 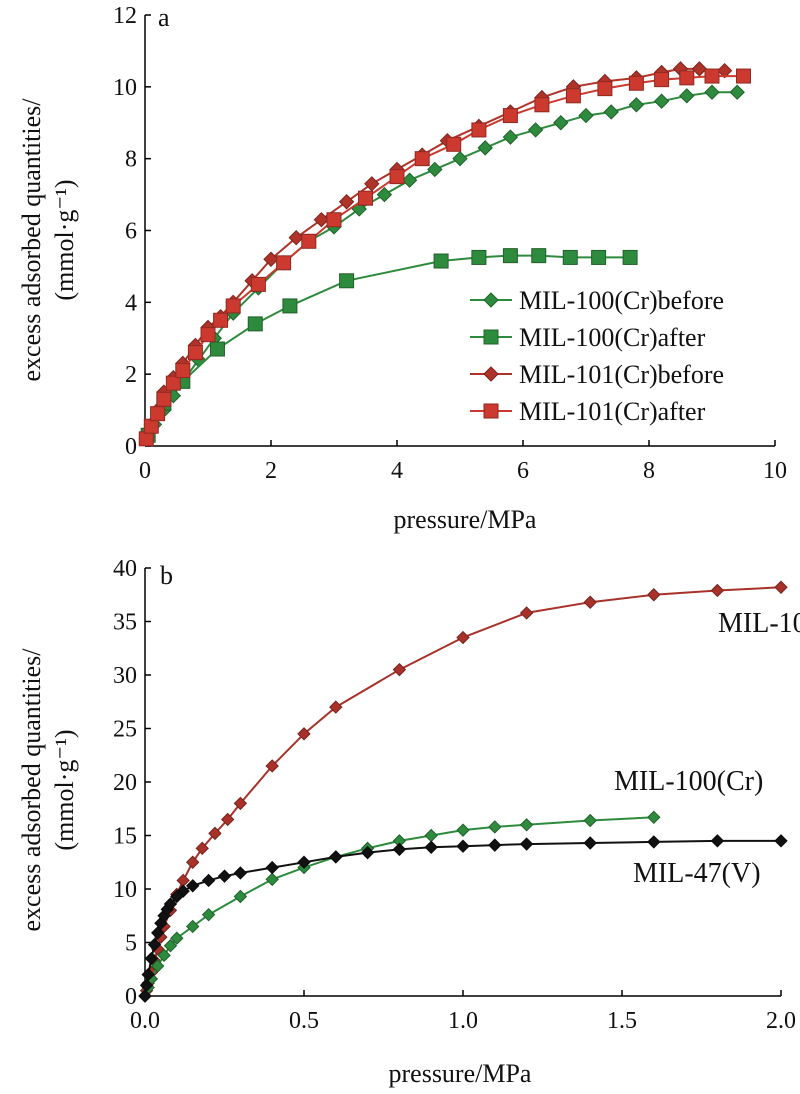 I want to click on x-tick-label: 2, so click(x=271, y=471).